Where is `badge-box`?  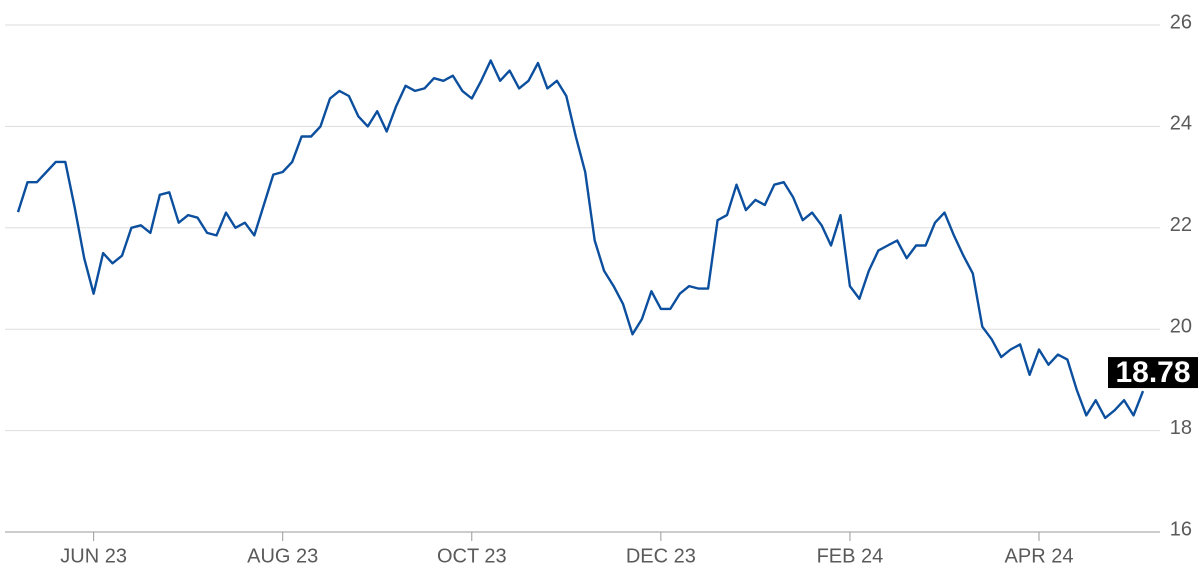
badge-box is located at coordinates (1153, 373).